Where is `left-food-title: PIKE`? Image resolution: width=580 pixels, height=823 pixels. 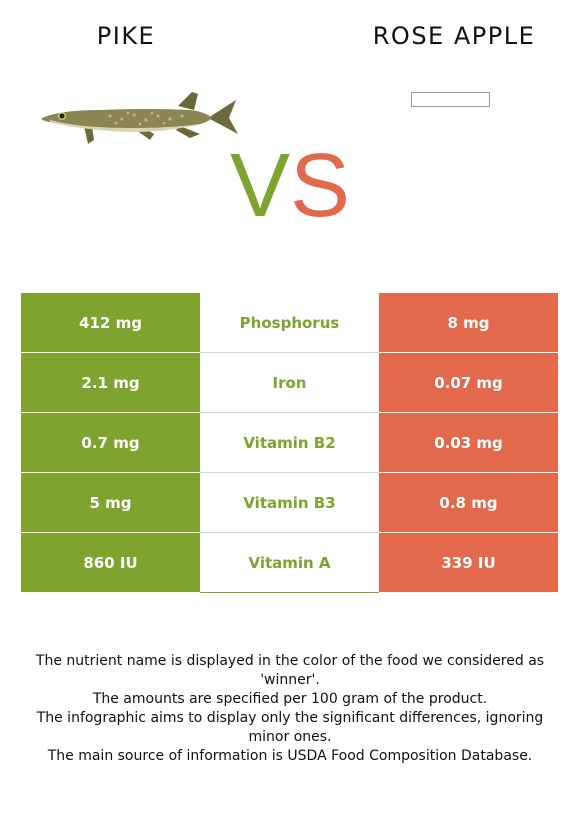 left-food-title: PIKE is located at coordinates (126, 36).